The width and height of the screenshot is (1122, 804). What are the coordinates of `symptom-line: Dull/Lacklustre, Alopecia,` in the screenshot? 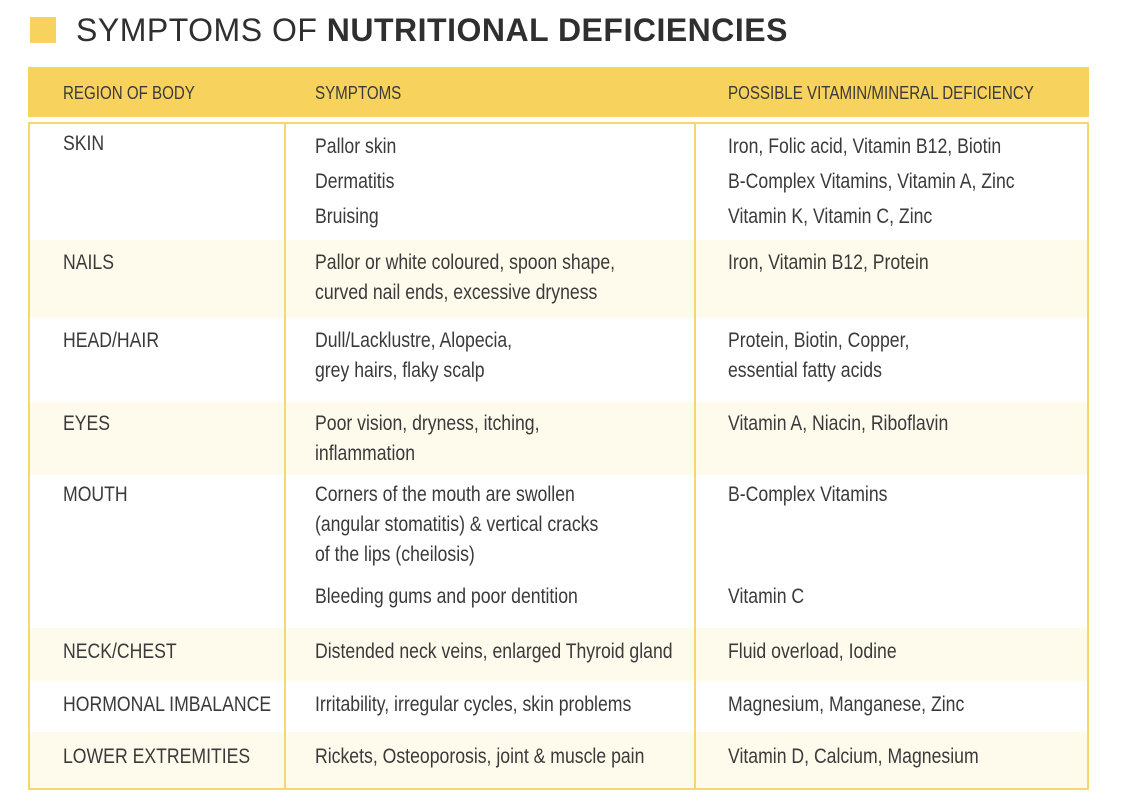 It's located at (414, 340).